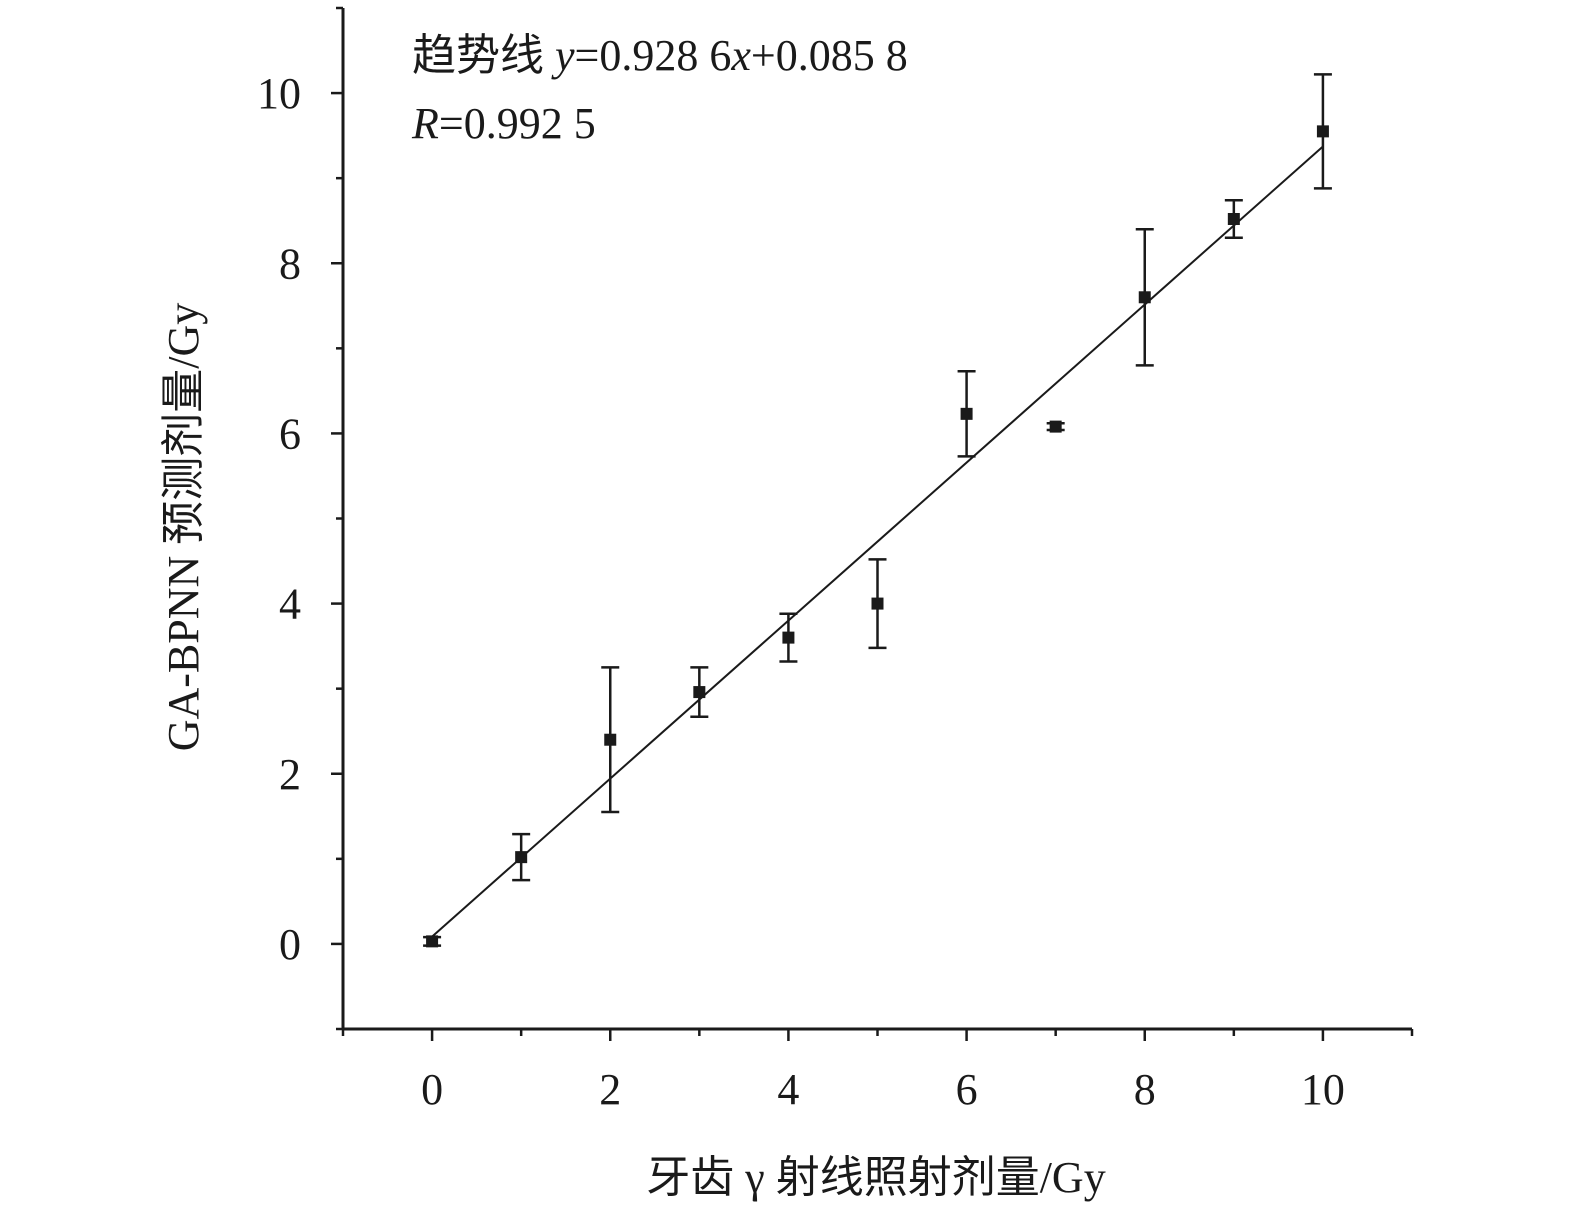 This screenshot has width=1575, height=1217. What do you see at coordinates (967, 1089) in the screenshot?
I see `x-tick-label: 6` at bounding box center [967, 1089].